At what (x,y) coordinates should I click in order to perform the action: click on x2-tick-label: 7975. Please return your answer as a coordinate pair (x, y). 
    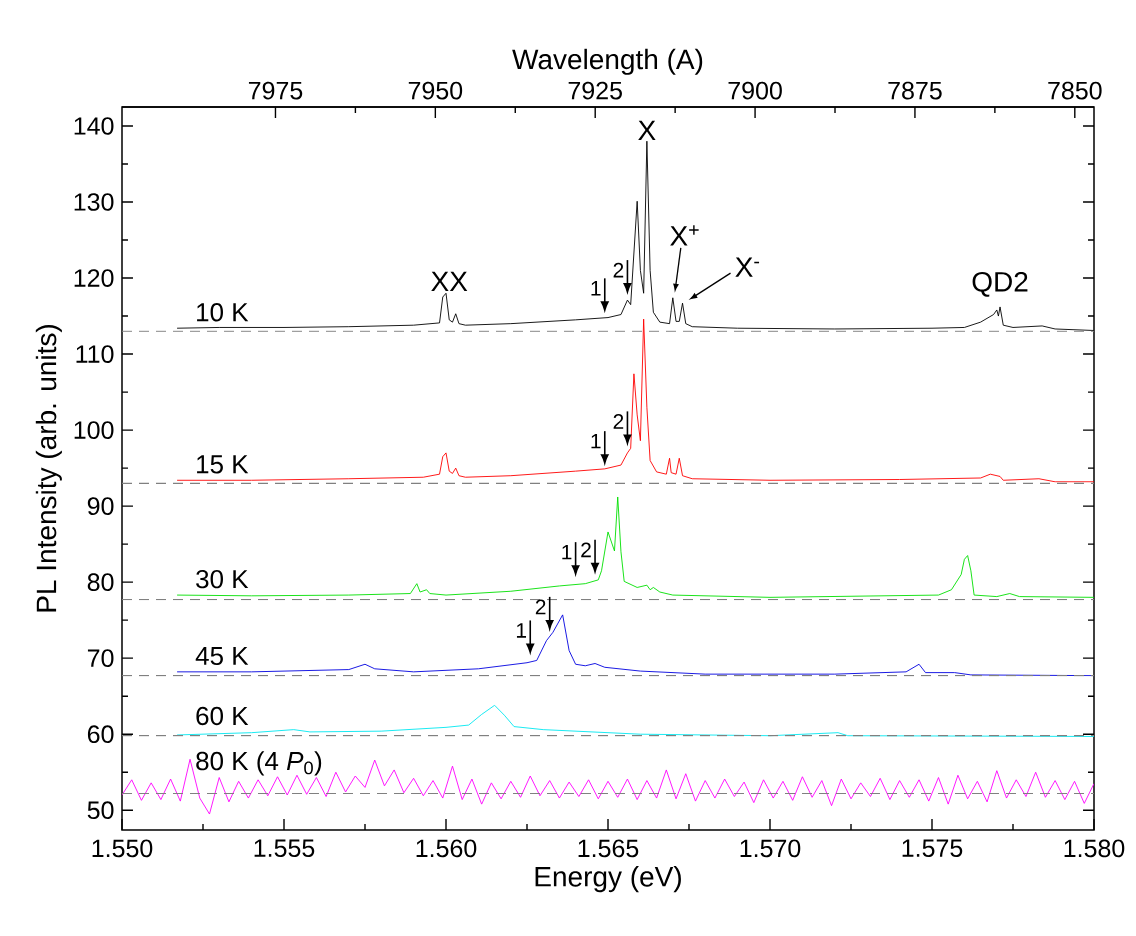
    Looking at the image, I should click on (275, 90).